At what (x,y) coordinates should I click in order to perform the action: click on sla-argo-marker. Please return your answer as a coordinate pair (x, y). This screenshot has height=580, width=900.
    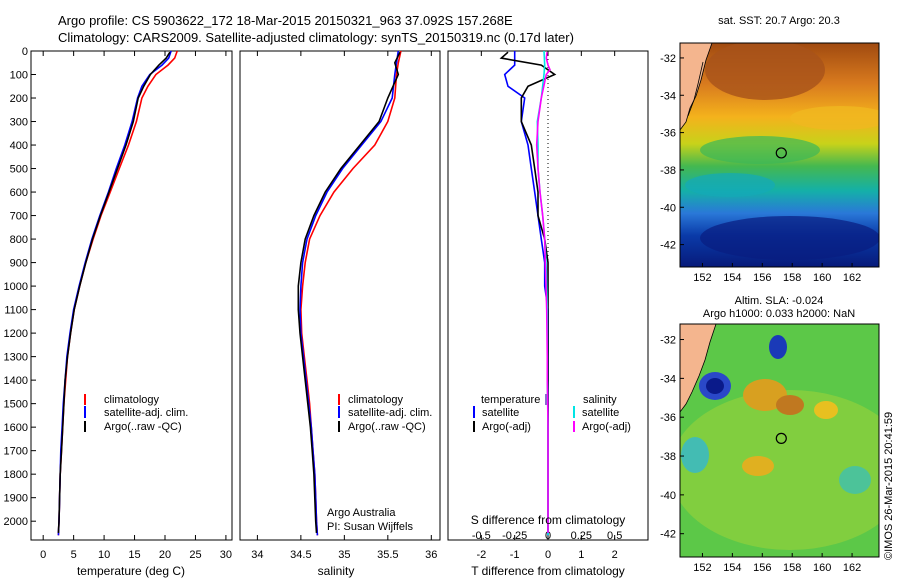
    Looking at the image, I should click on (781, 438).